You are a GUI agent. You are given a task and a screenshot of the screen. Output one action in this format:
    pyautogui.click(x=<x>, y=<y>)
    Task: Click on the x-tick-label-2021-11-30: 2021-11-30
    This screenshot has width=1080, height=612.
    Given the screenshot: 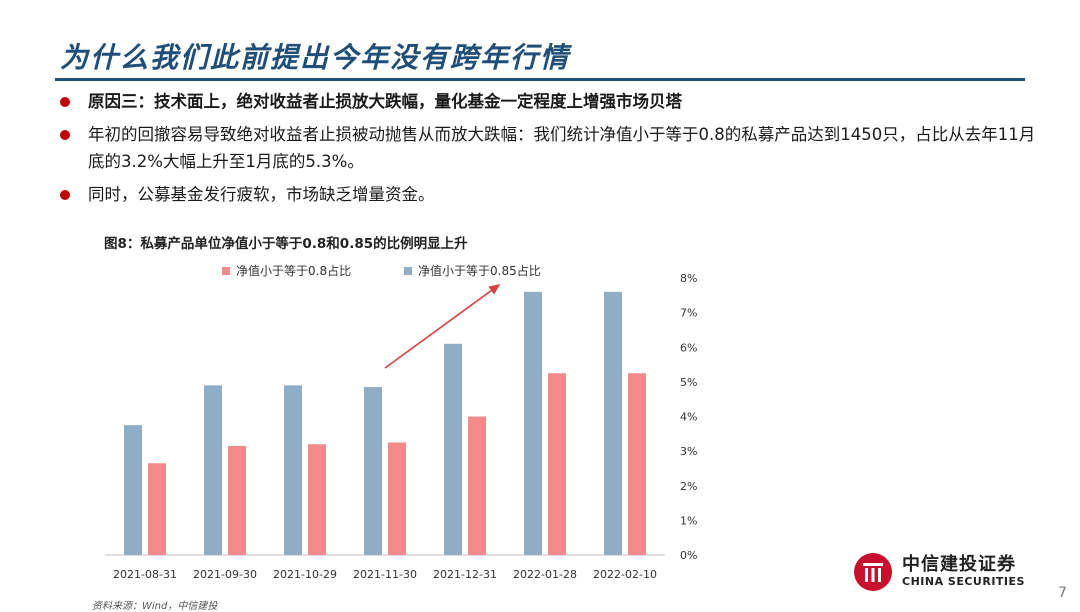 What is the action you would take?
    pyautogui.click(x=385, y=574)
    